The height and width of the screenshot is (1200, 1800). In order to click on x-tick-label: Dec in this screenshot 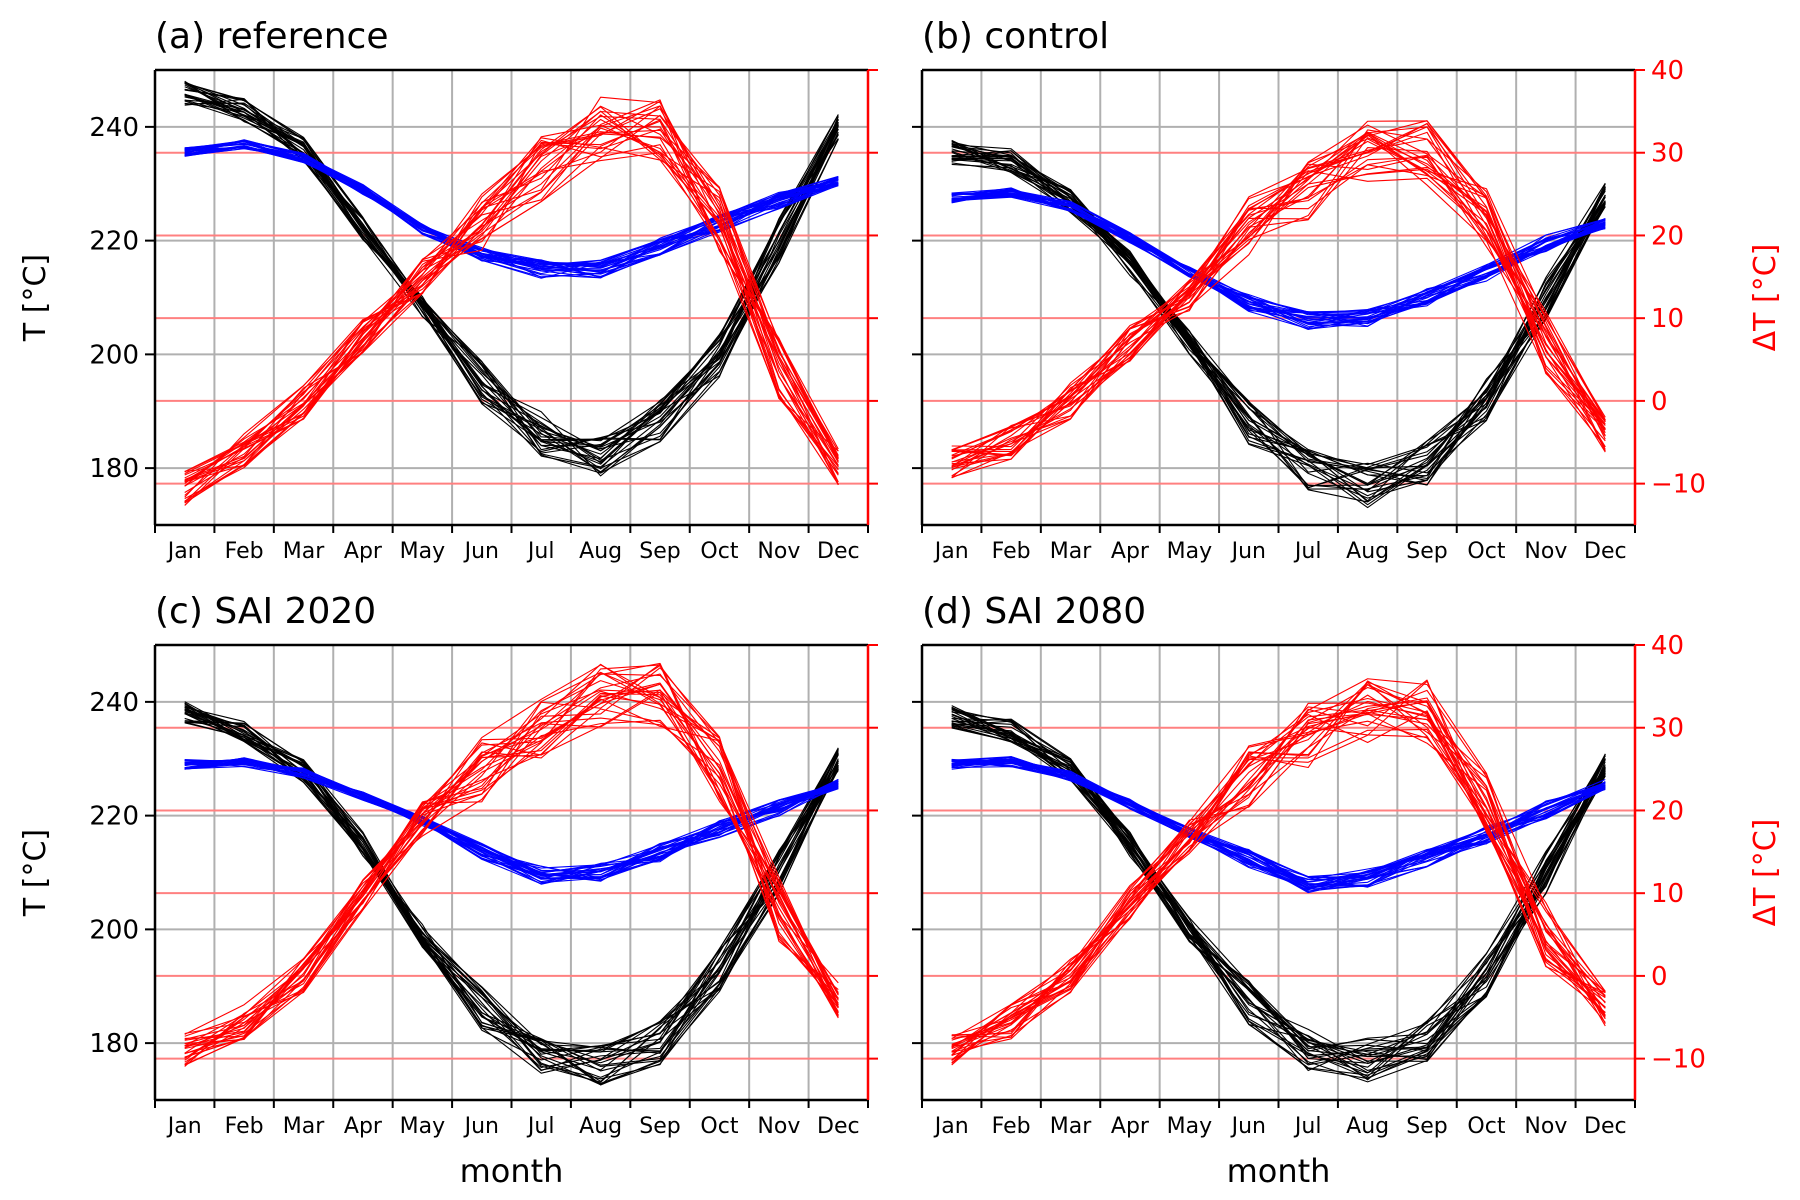, I will do `click(1605, 551)`.